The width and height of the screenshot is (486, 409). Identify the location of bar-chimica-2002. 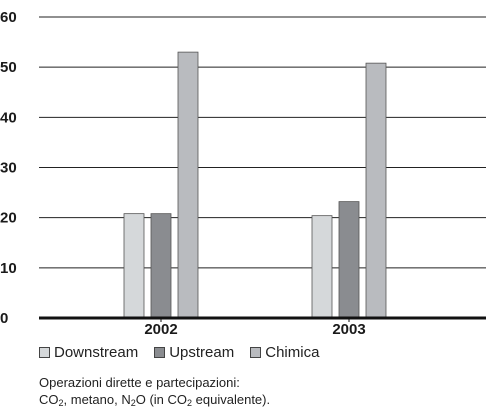
(188, 185).